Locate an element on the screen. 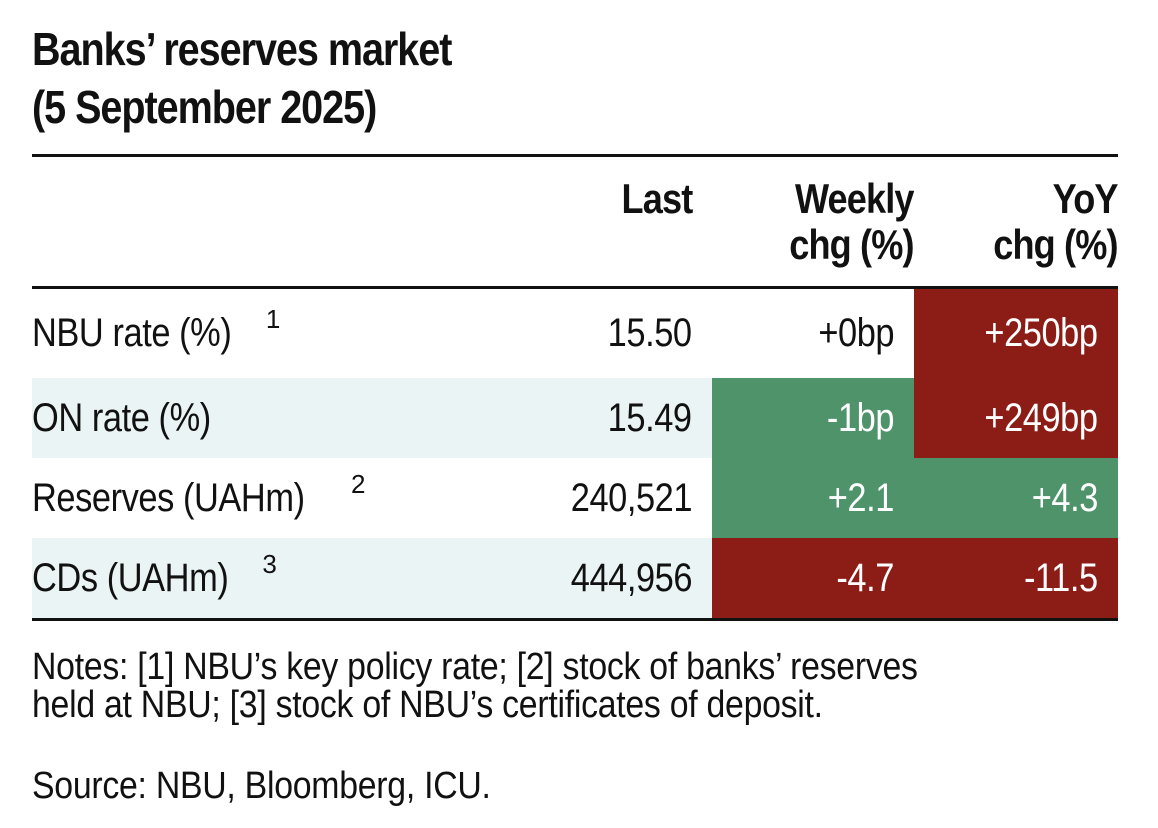 The height and width of the screenshot is (828, 1158). row-label: Reserves (UAHm) 2 is located at coordinates (267, 498).